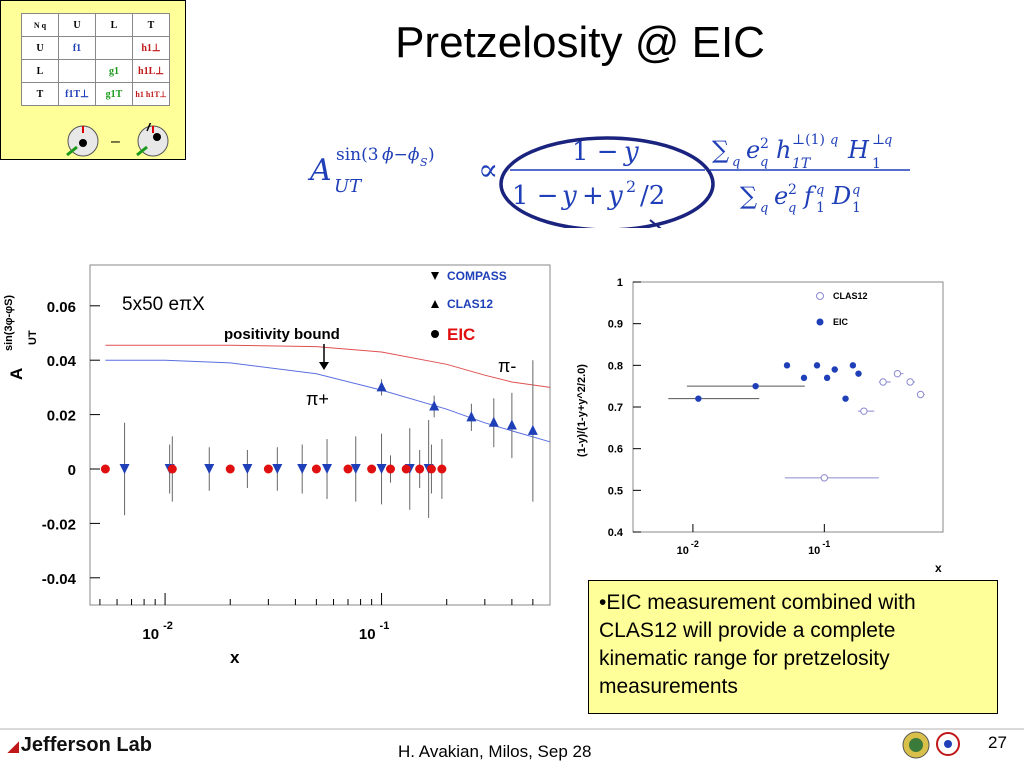 This screenshot has height=768, width=1024. I want to click on y-tick-label: 0.6, so click(615, 450).